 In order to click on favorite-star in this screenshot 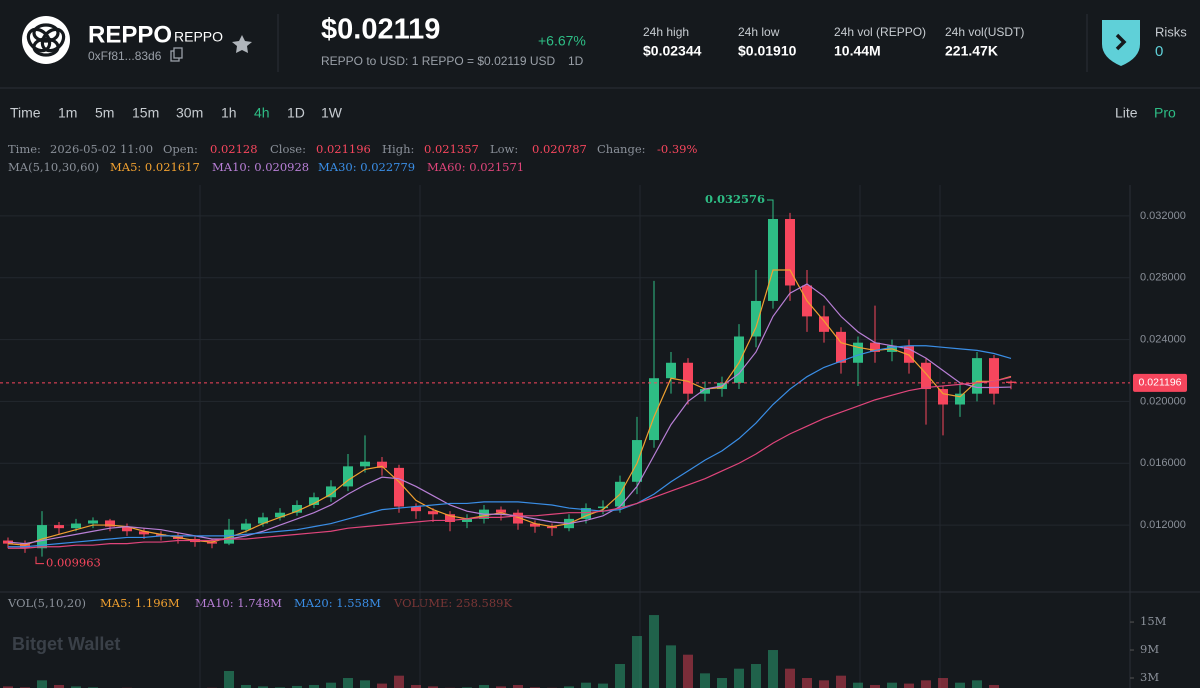, I will do `click(242, 44)`.